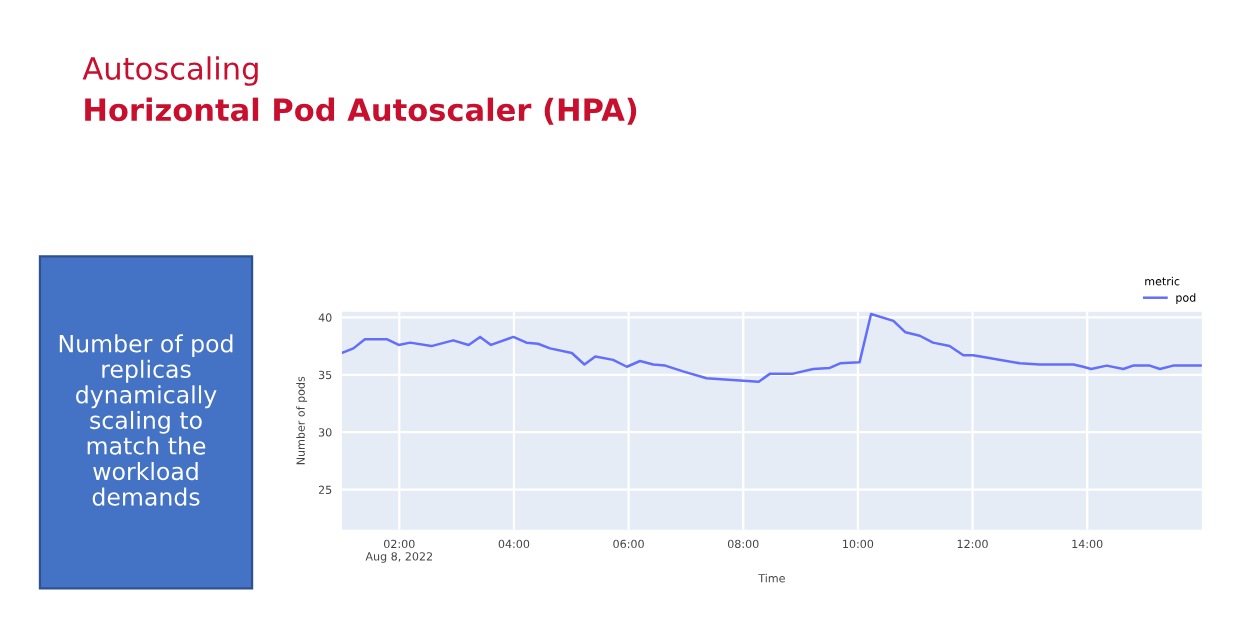 The image size is (1248, 636). What do you see at coordinates (146, 420) in the screenshot?
I see `text: Number of pod replicas dynamically scaling to match the workload demands` at bounding box center [146, 420].